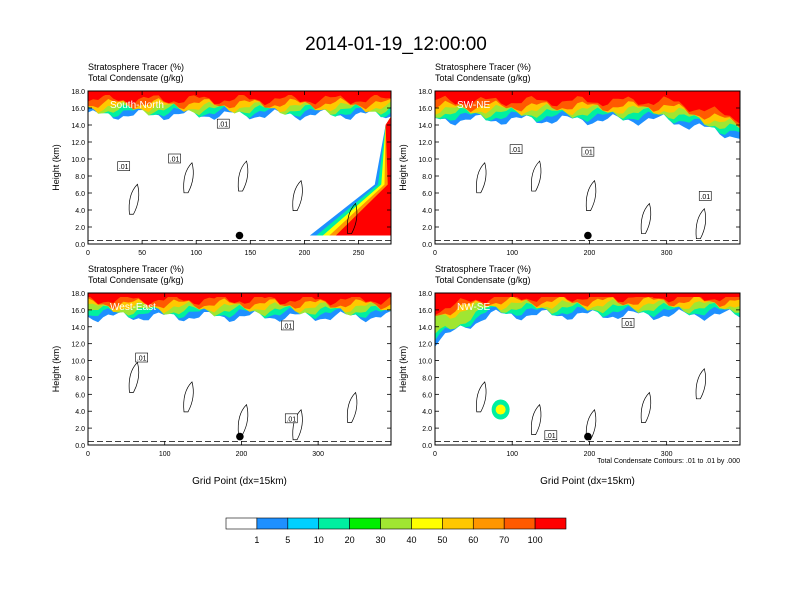 Image resolution: width=792 pixels, height=612 pixels. What do you see at coordinates (319, 540) in the screenshot?
I see `colorbar-label: 10` at bounding box center [319, 540].